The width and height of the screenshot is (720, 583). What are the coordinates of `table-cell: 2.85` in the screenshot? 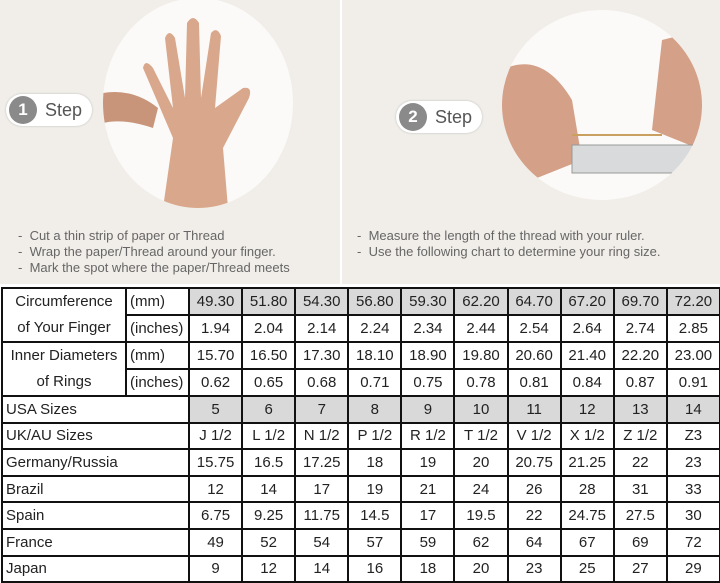 It's located at (692, 328).